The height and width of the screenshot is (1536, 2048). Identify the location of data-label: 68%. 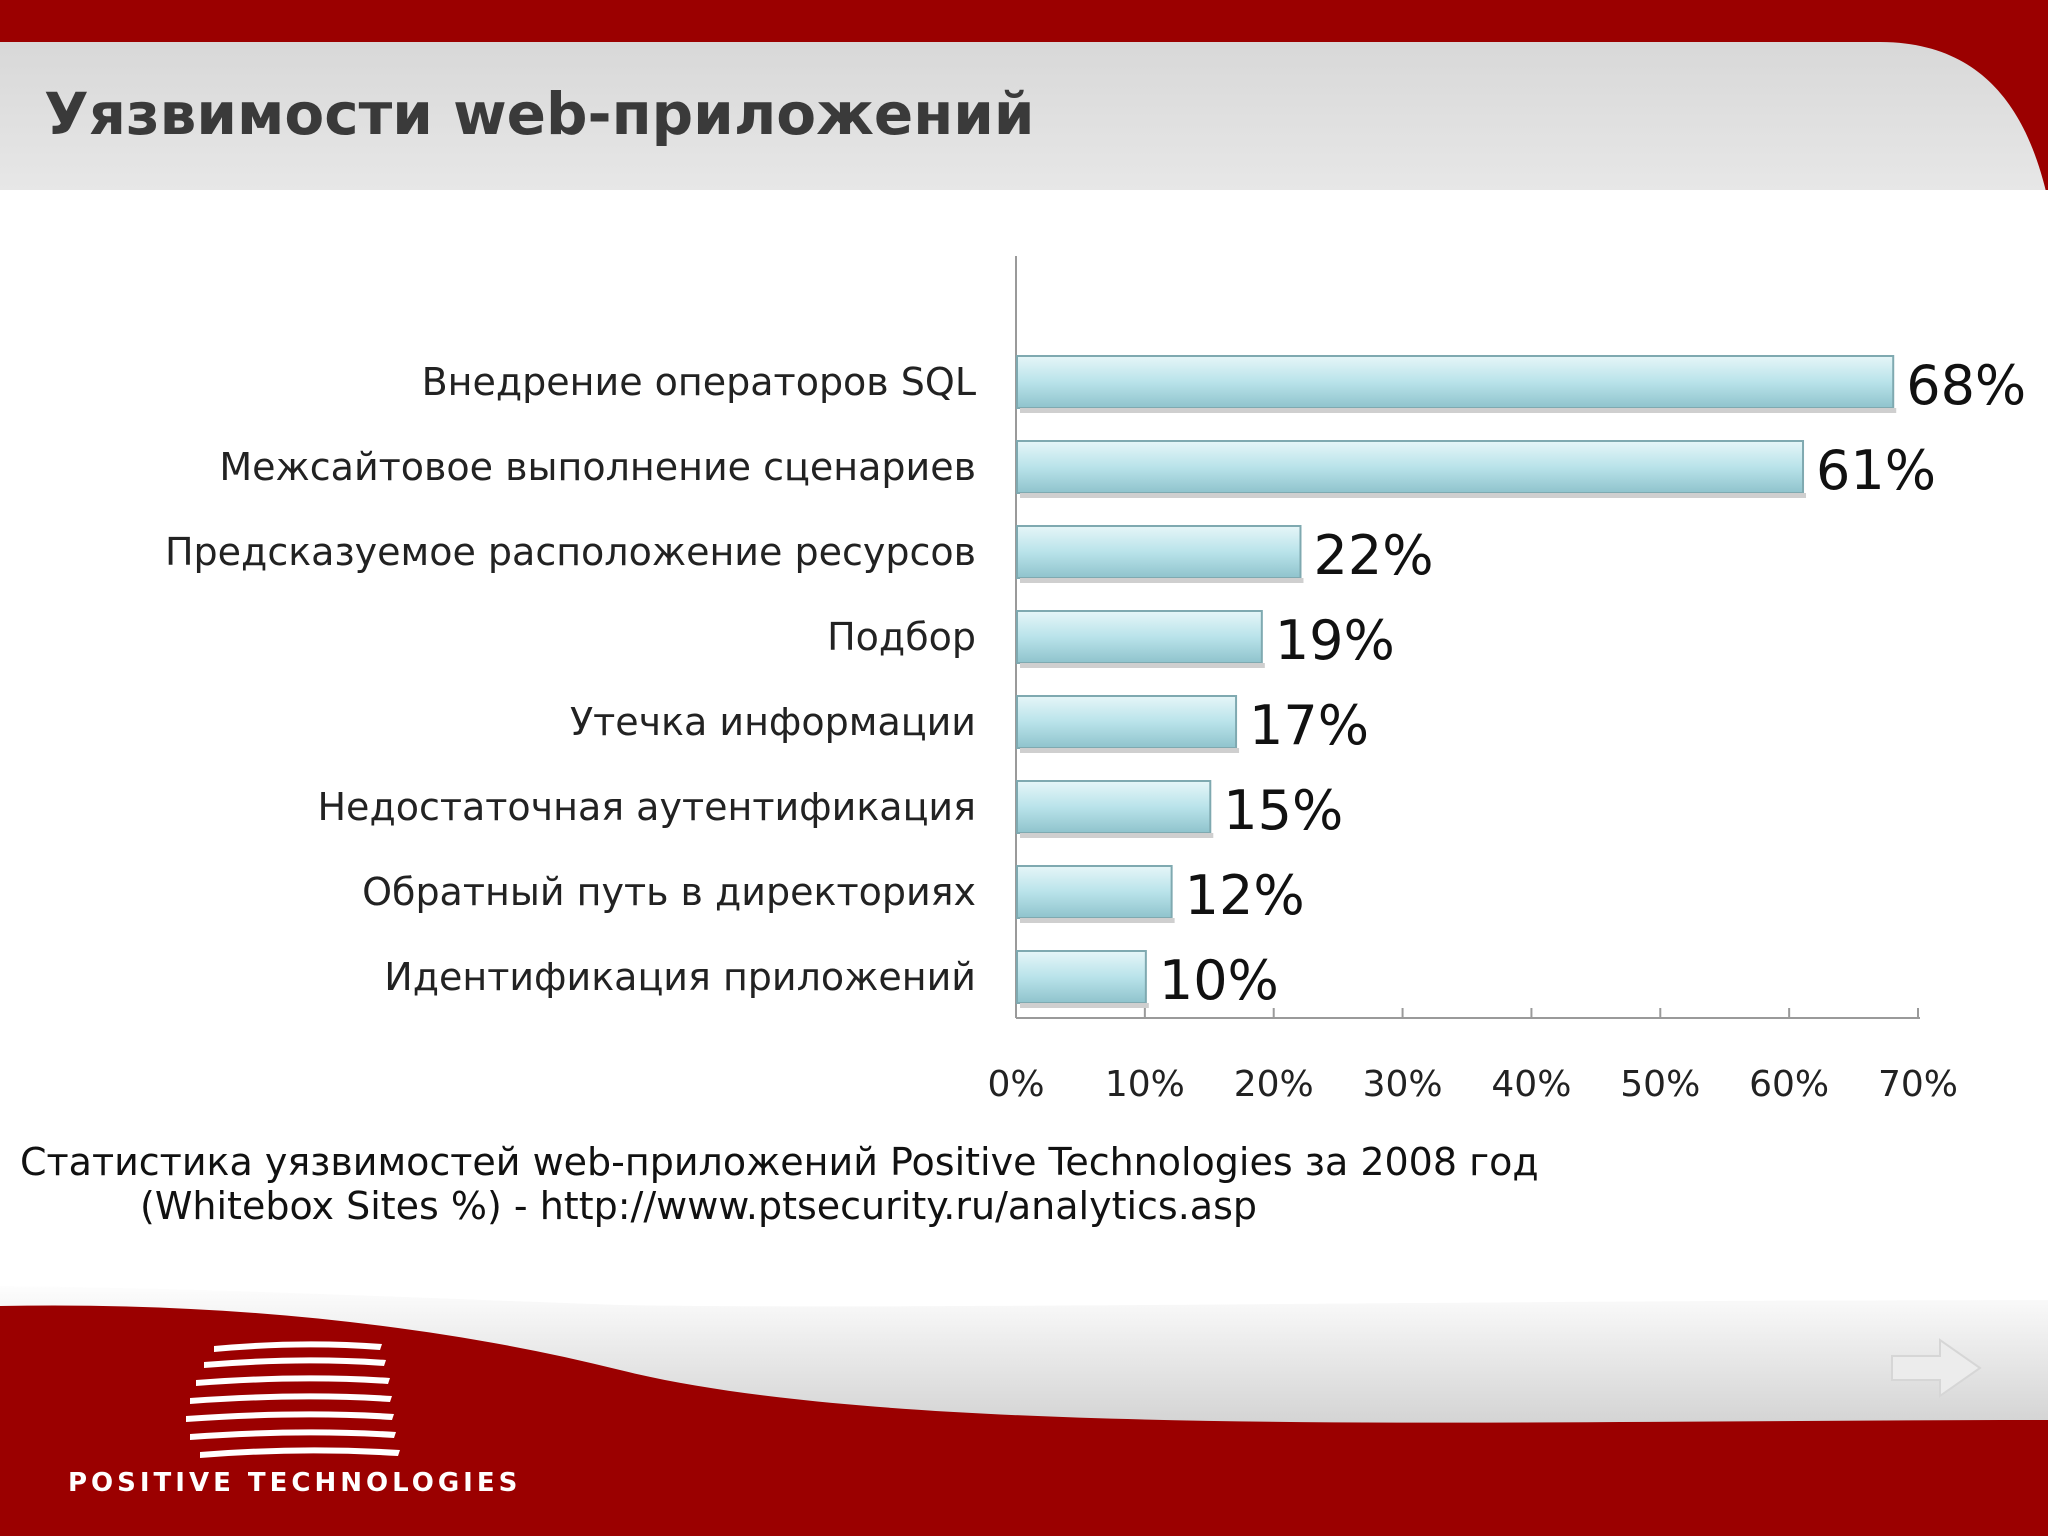
(1966, 385).